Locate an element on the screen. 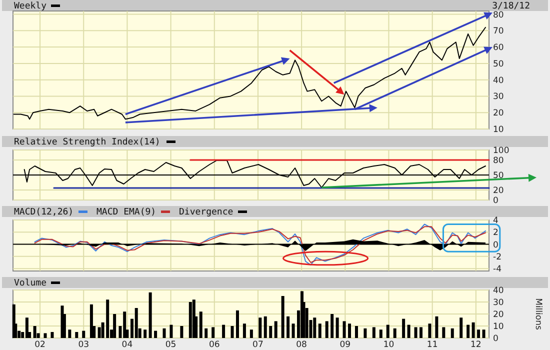 This screenshot has height=350, width=550. x-tick-label: 08 is located at coordinates (301, 345).